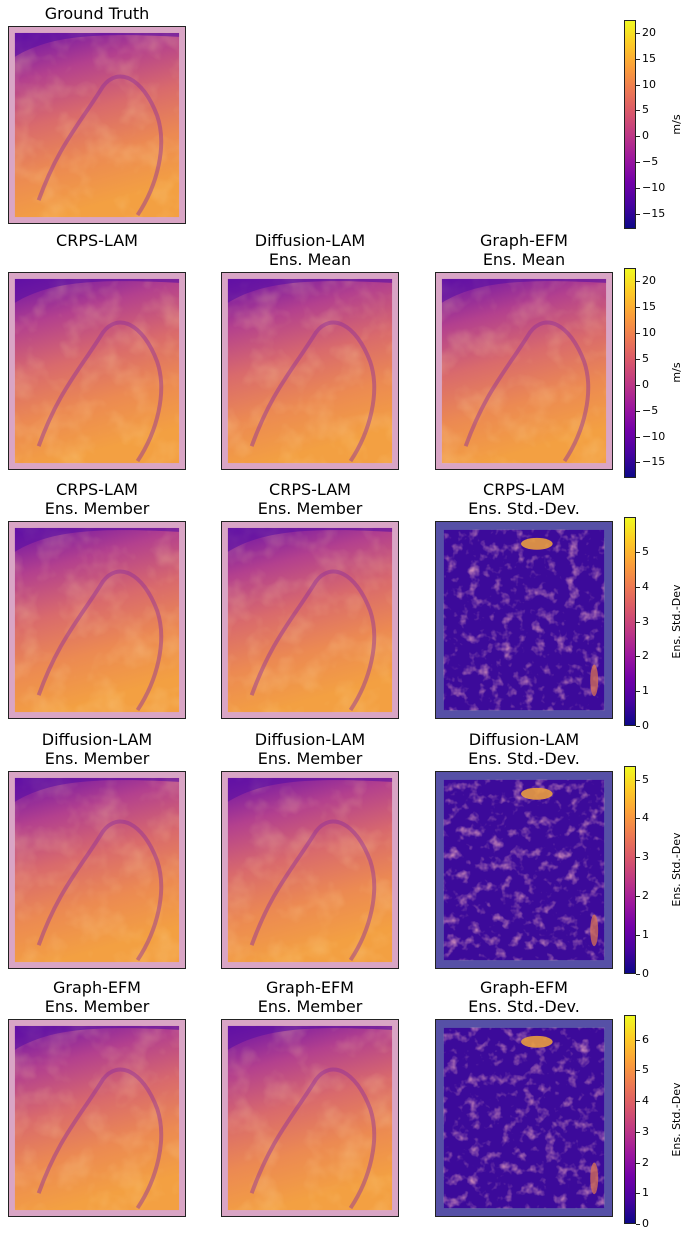  What do you see at coordinates (649, 58) in the screenshot?
I see `colorbar-tick-label: 15` at bounding box center [649, 58].